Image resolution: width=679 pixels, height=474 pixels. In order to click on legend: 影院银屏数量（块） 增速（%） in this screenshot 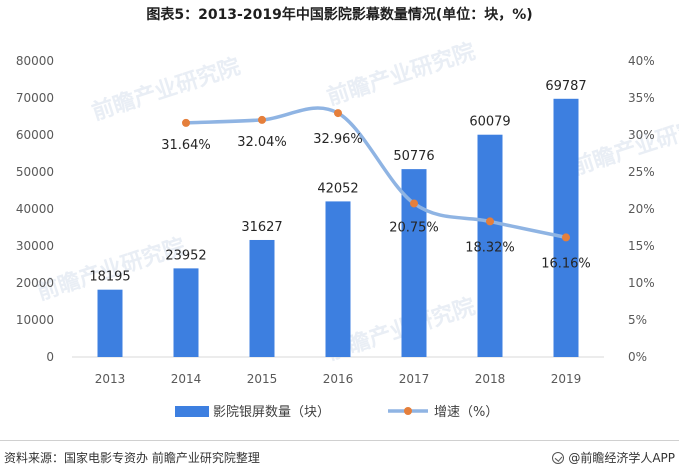, I will do `click(336, 412)`.